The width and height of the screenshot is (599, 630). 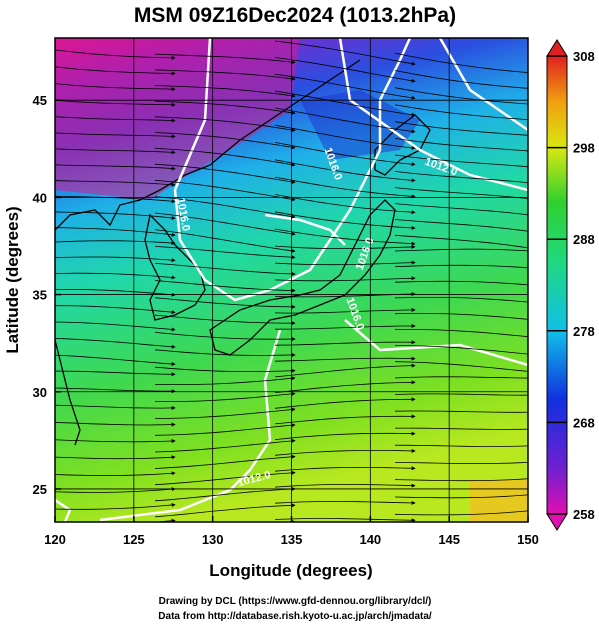 I want to click on x-tick-label: 130, so click(x=213, y=539).